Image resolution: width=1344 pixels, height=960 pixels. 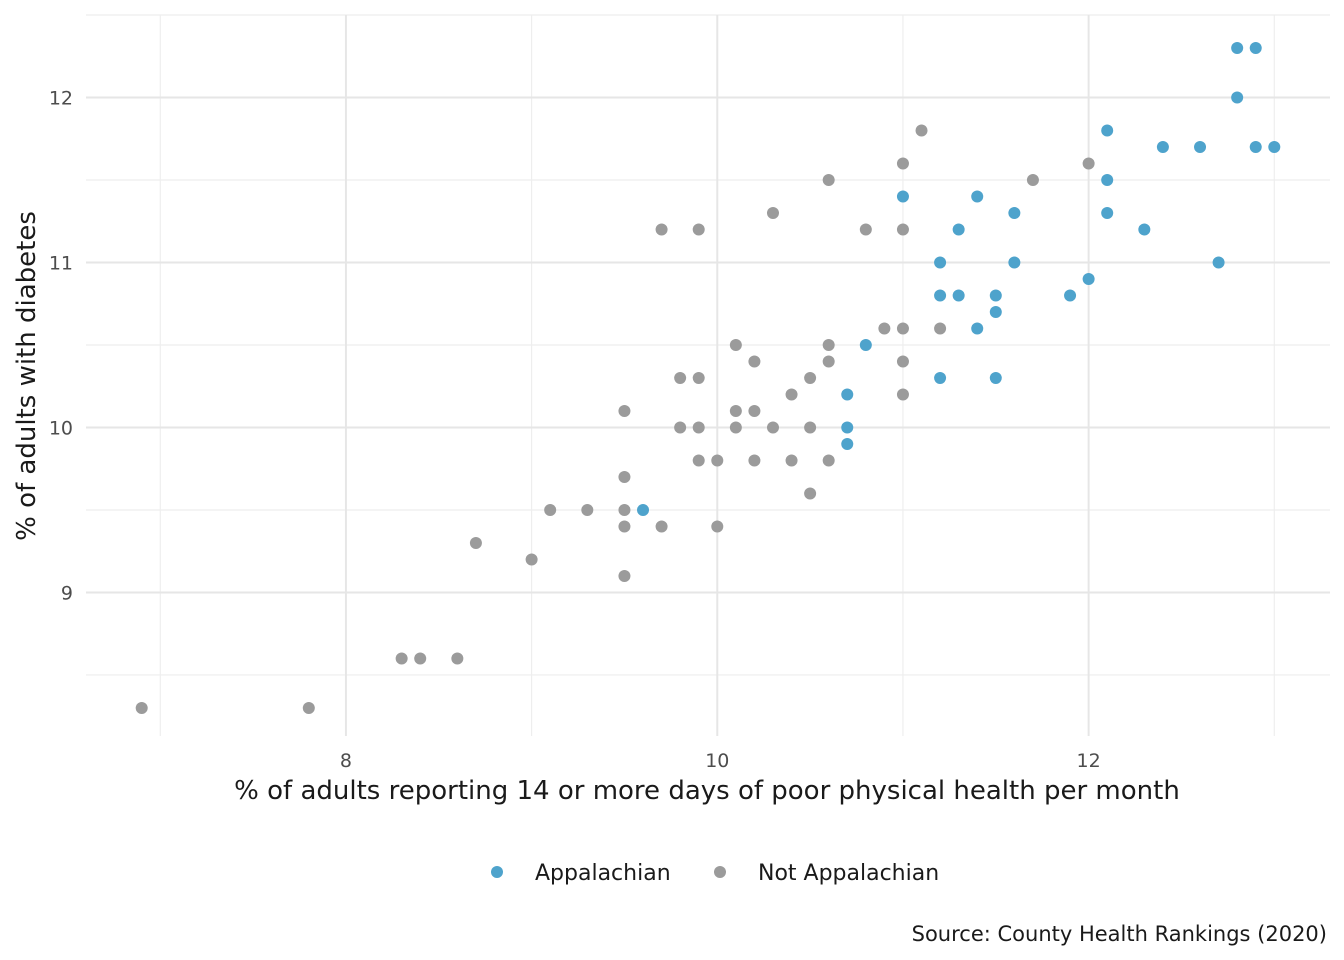 I want to click on y-axis-title: % of adults with diabetes, so click(x=27, y=376).